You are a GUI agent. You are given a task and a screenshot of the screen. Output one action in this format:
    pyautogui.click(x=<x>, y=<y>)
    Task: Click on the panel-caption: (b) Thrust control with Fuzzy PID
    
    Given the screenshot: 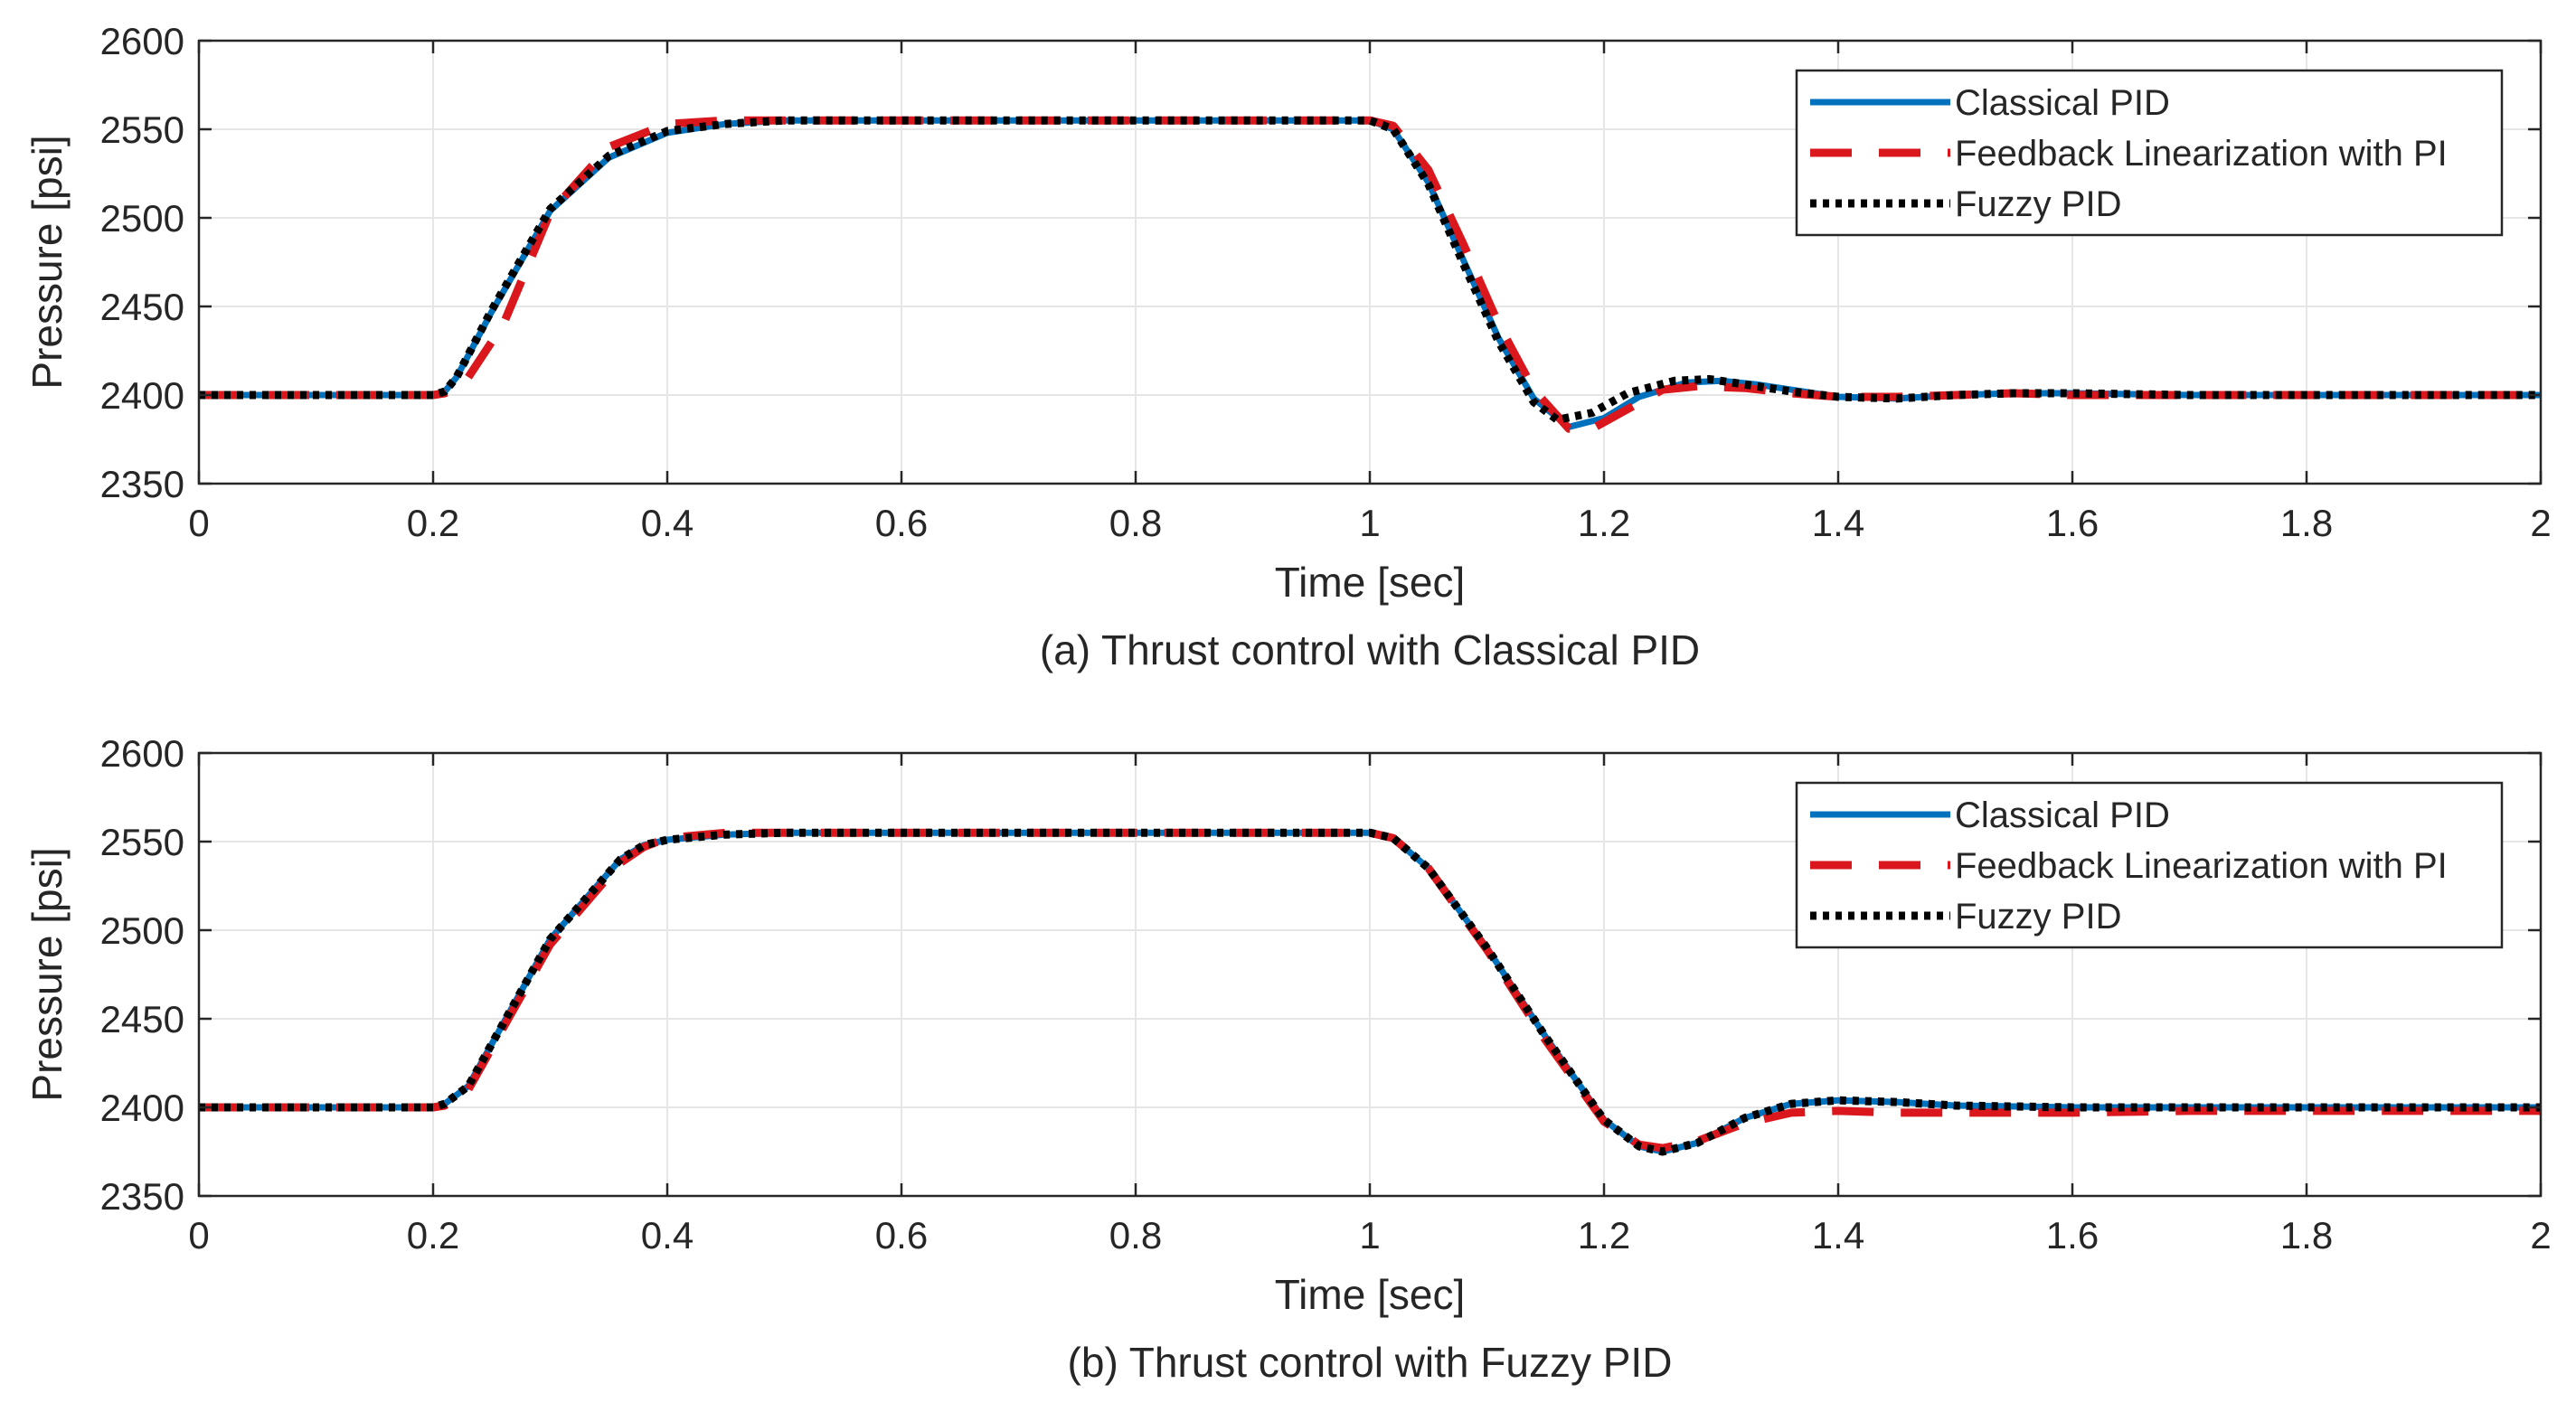 What is the action you would take?
    pyautogui.click(x=1370, y=1362)
    